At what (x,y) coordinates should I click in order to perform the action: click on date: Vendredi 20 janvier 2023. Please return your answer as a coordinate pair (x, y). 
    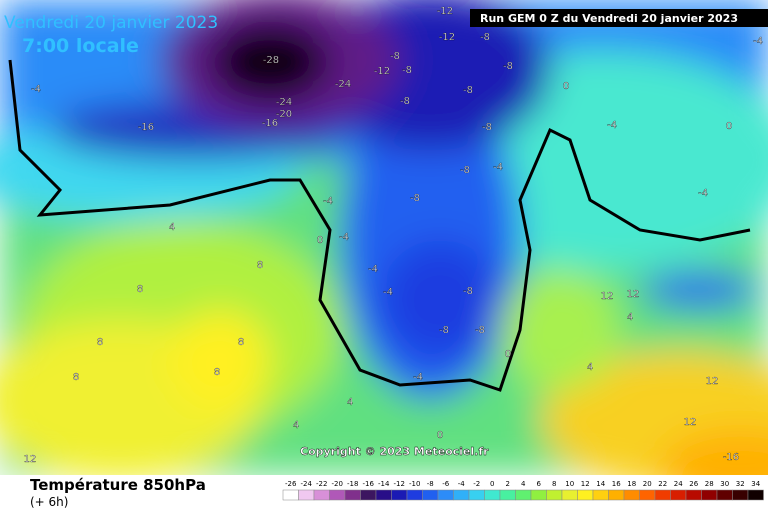
    Looking at the image, I should click on (111, 23).